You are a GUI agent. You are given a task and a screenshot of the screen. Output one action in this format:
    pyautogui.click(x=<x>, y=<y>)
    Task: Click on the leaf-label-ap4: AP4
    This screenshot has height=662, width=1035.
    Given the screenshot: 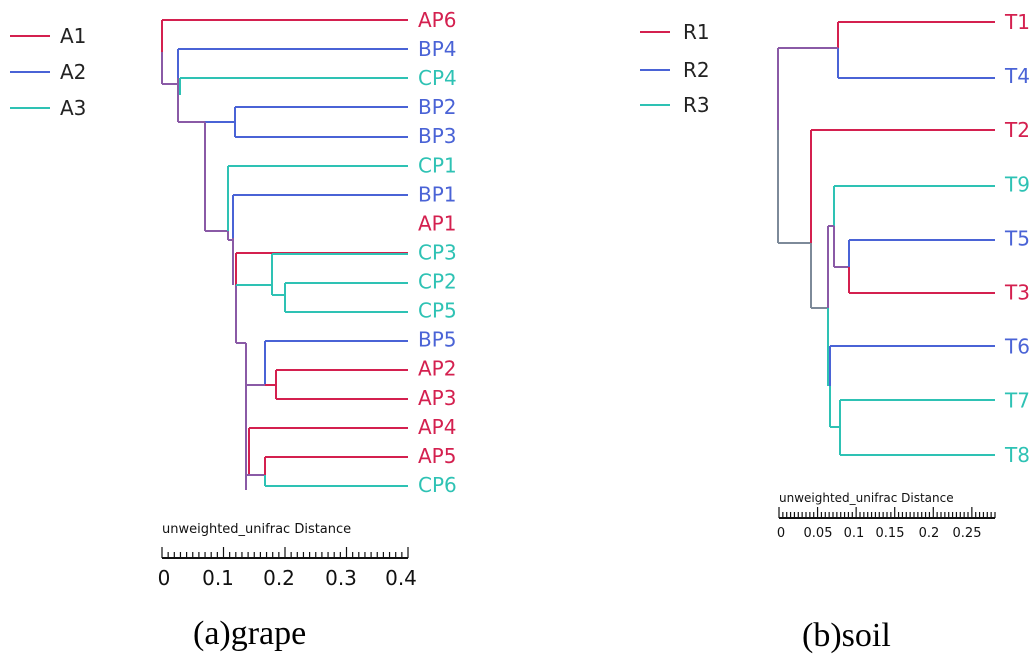 What is the action you would take?
    pyautogui.click(x=437, y=427)
    